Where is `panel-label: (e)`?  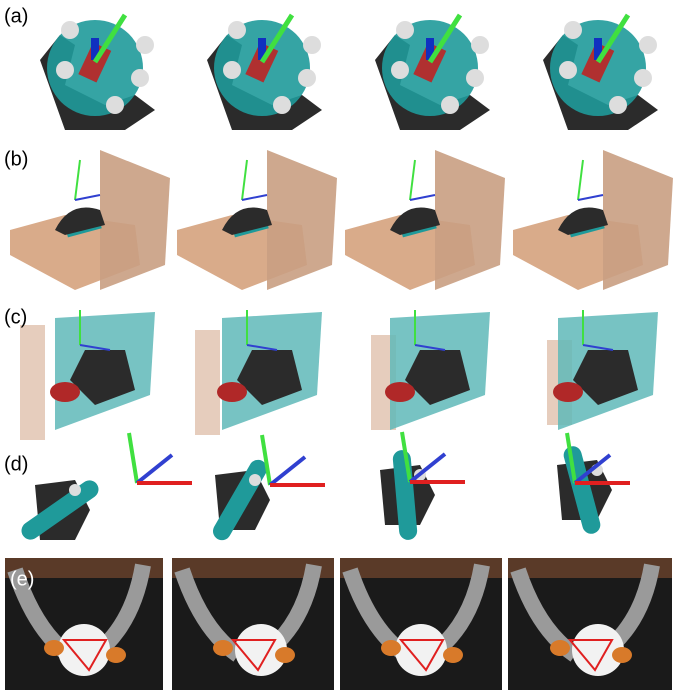
panel-label: (e) is located at coordinates (22, 579).